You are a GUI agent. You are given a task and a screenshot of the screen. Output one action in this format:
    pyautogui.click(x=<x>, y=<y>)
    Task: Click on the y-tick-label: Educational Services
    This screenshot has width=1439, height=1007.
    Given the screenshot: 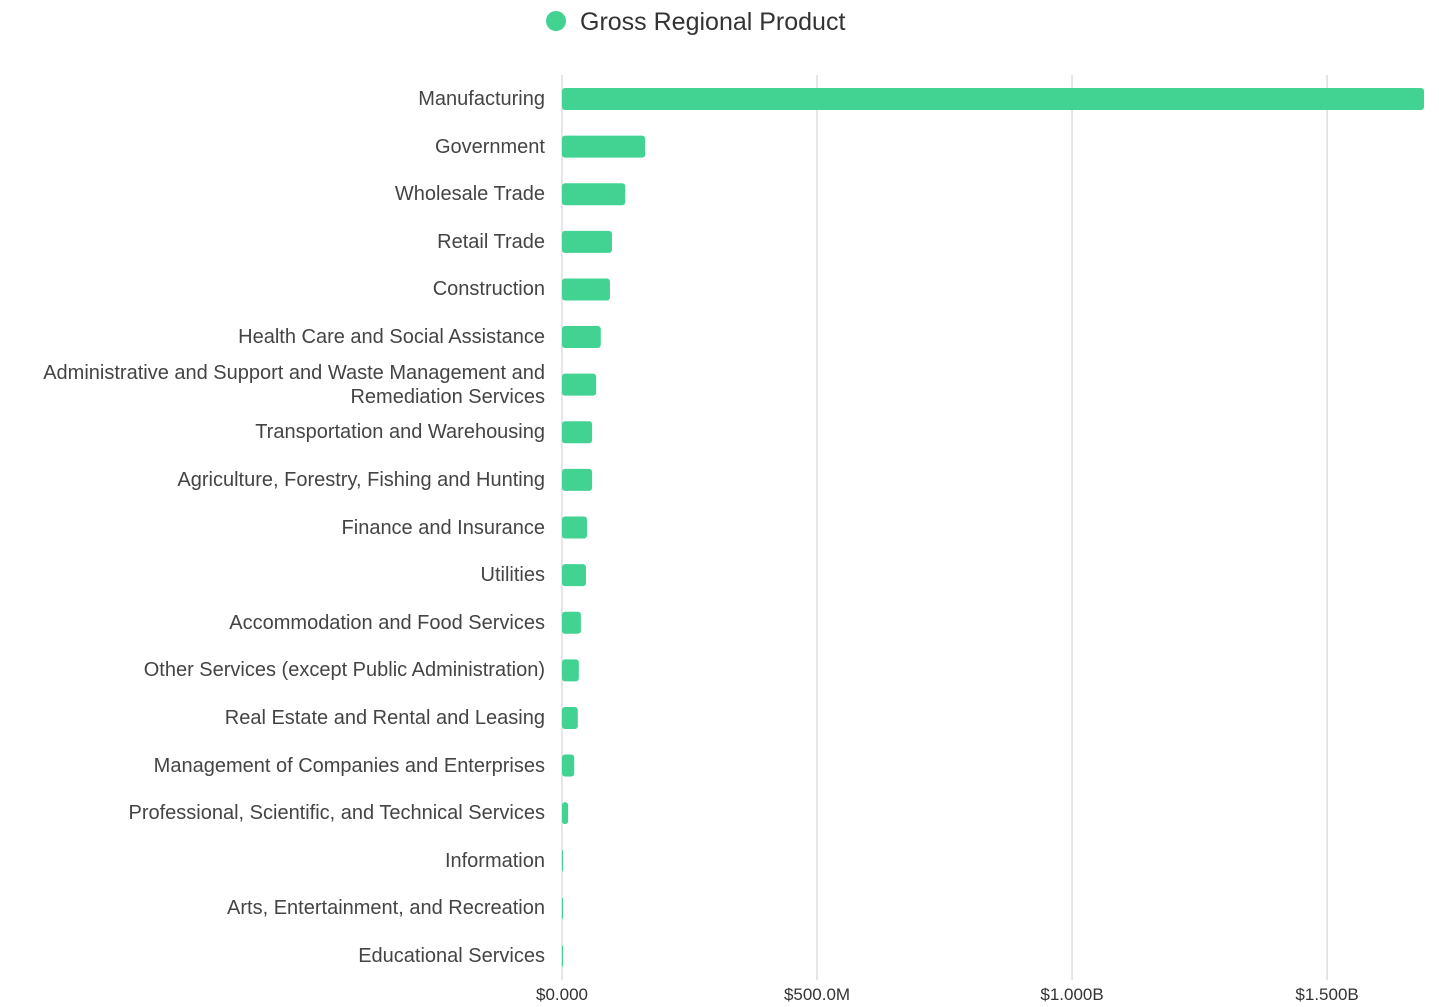 What is the action you would take?
    pyautogui.click(x=451, y=956)
    